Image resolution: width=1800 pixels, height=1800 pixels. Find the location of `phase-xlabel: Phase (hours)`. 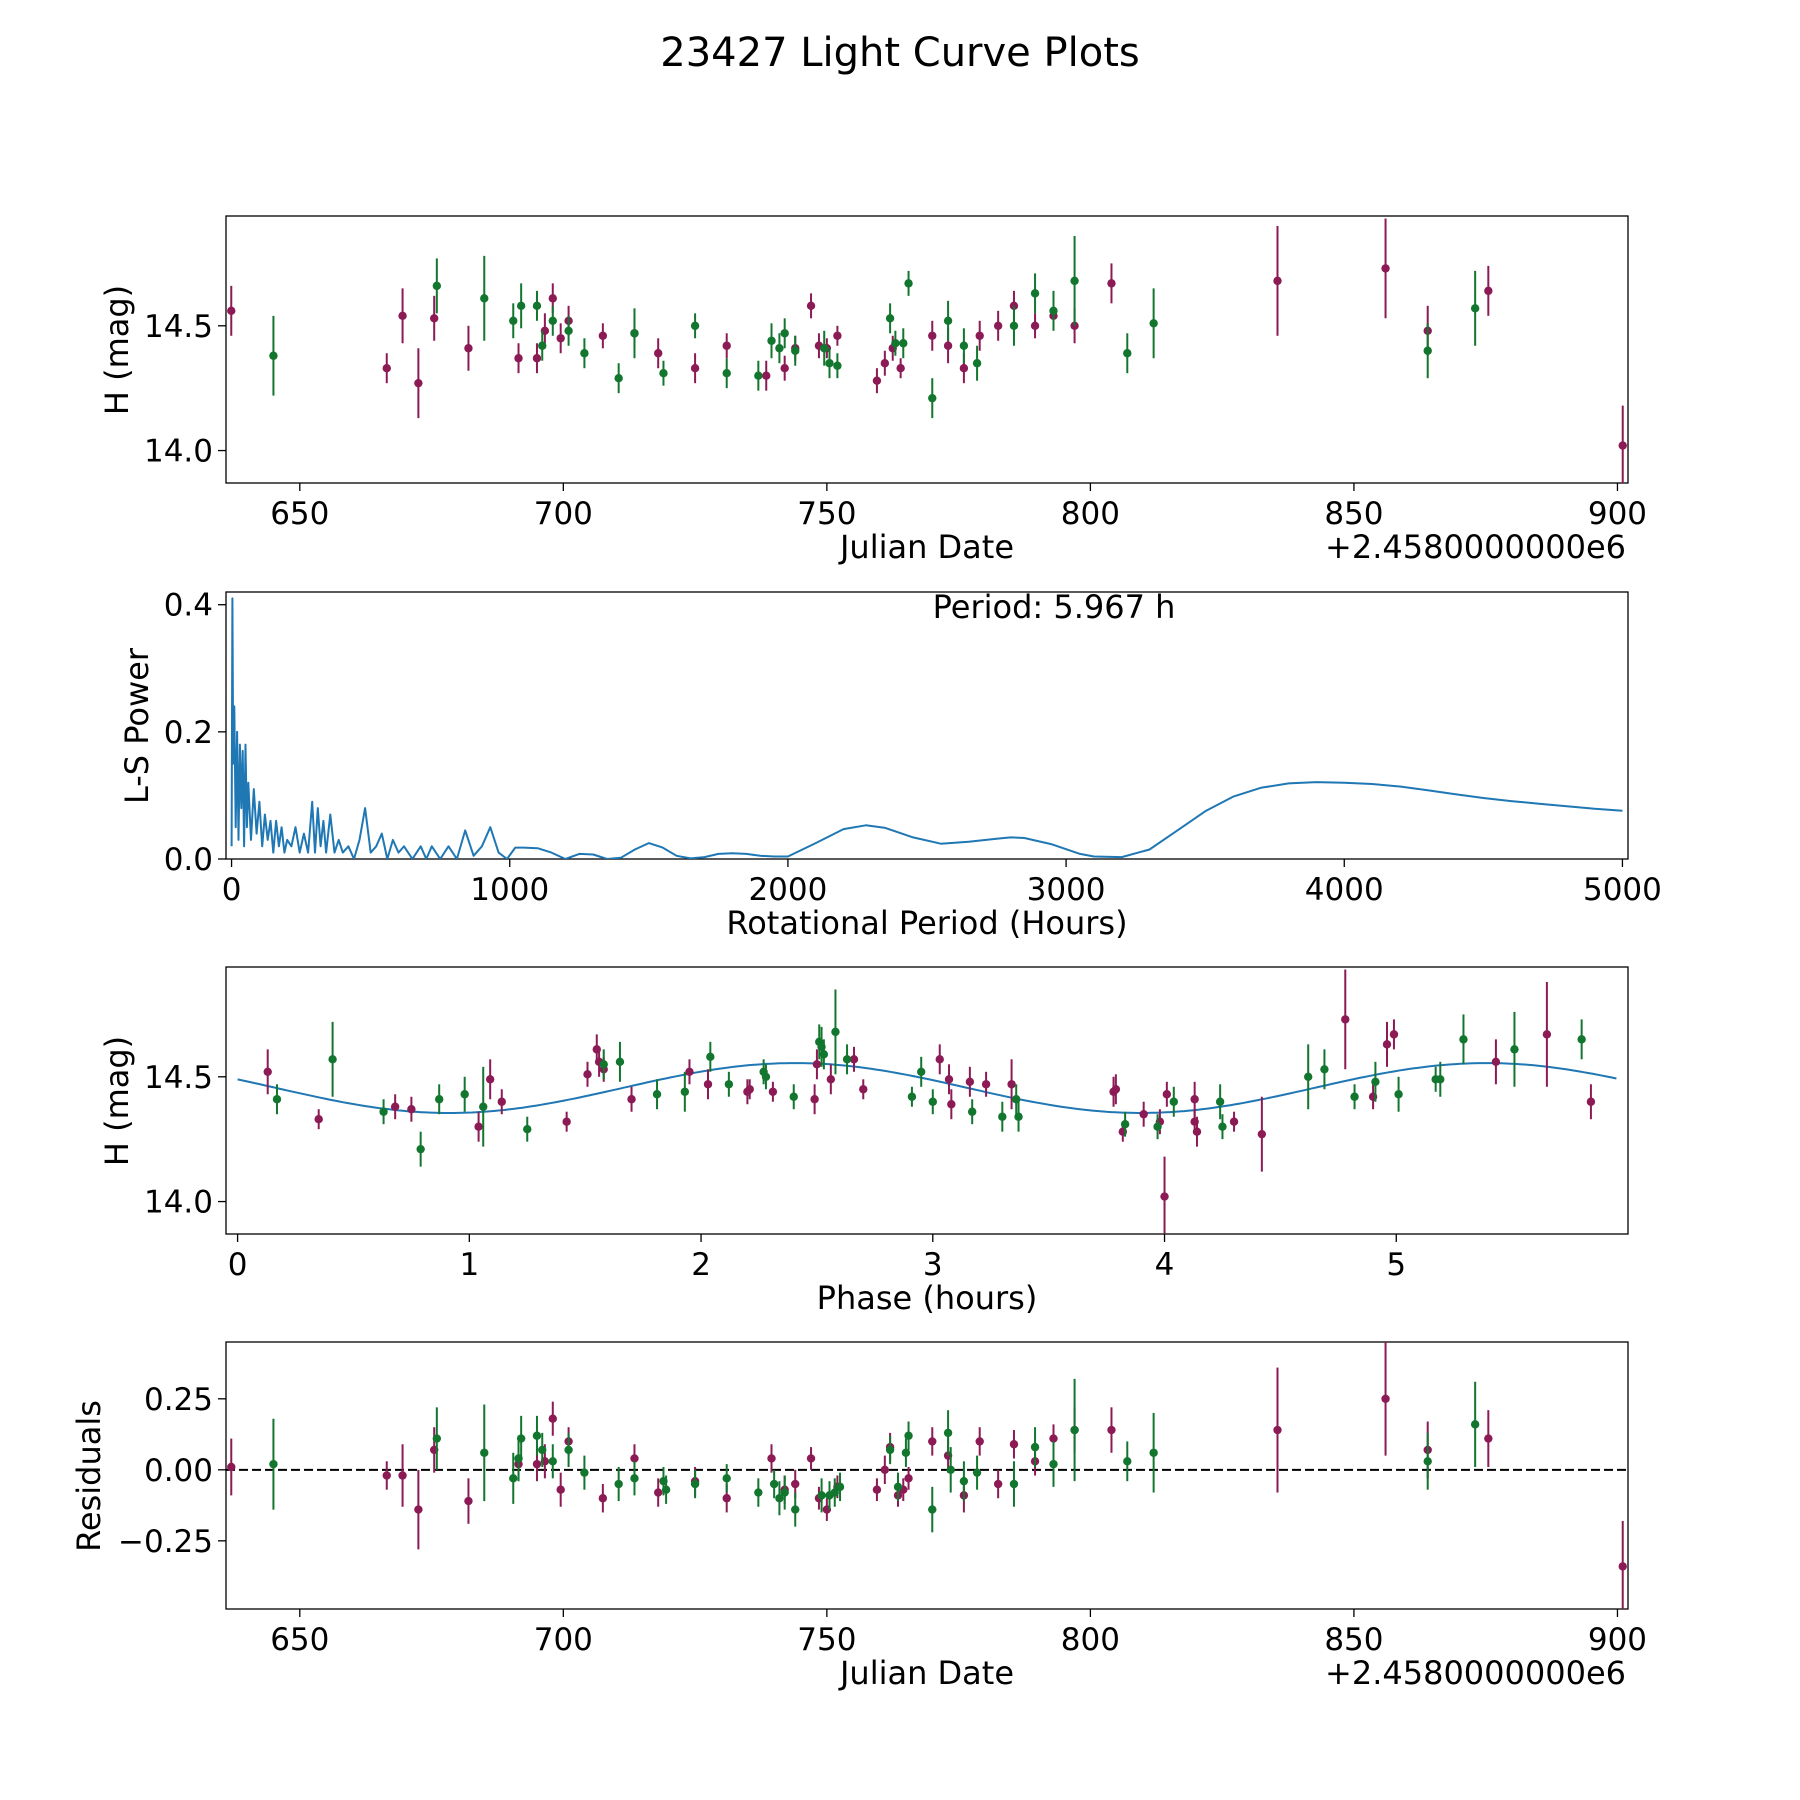

phase-xlabel: Phase (hours) is located at coordinates (927, 1298).